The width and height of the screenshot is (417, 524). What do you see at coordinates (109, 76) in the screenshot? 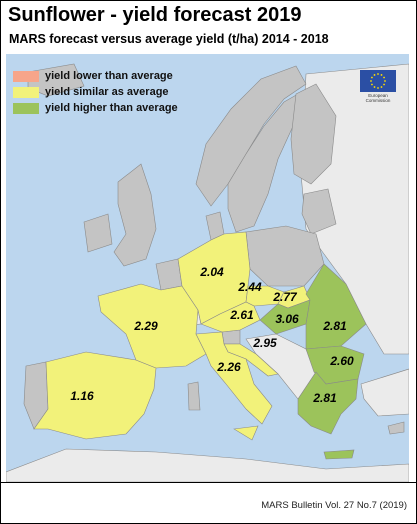
I see `legend-label: yield lower than average` at bounding box center [109, 76].